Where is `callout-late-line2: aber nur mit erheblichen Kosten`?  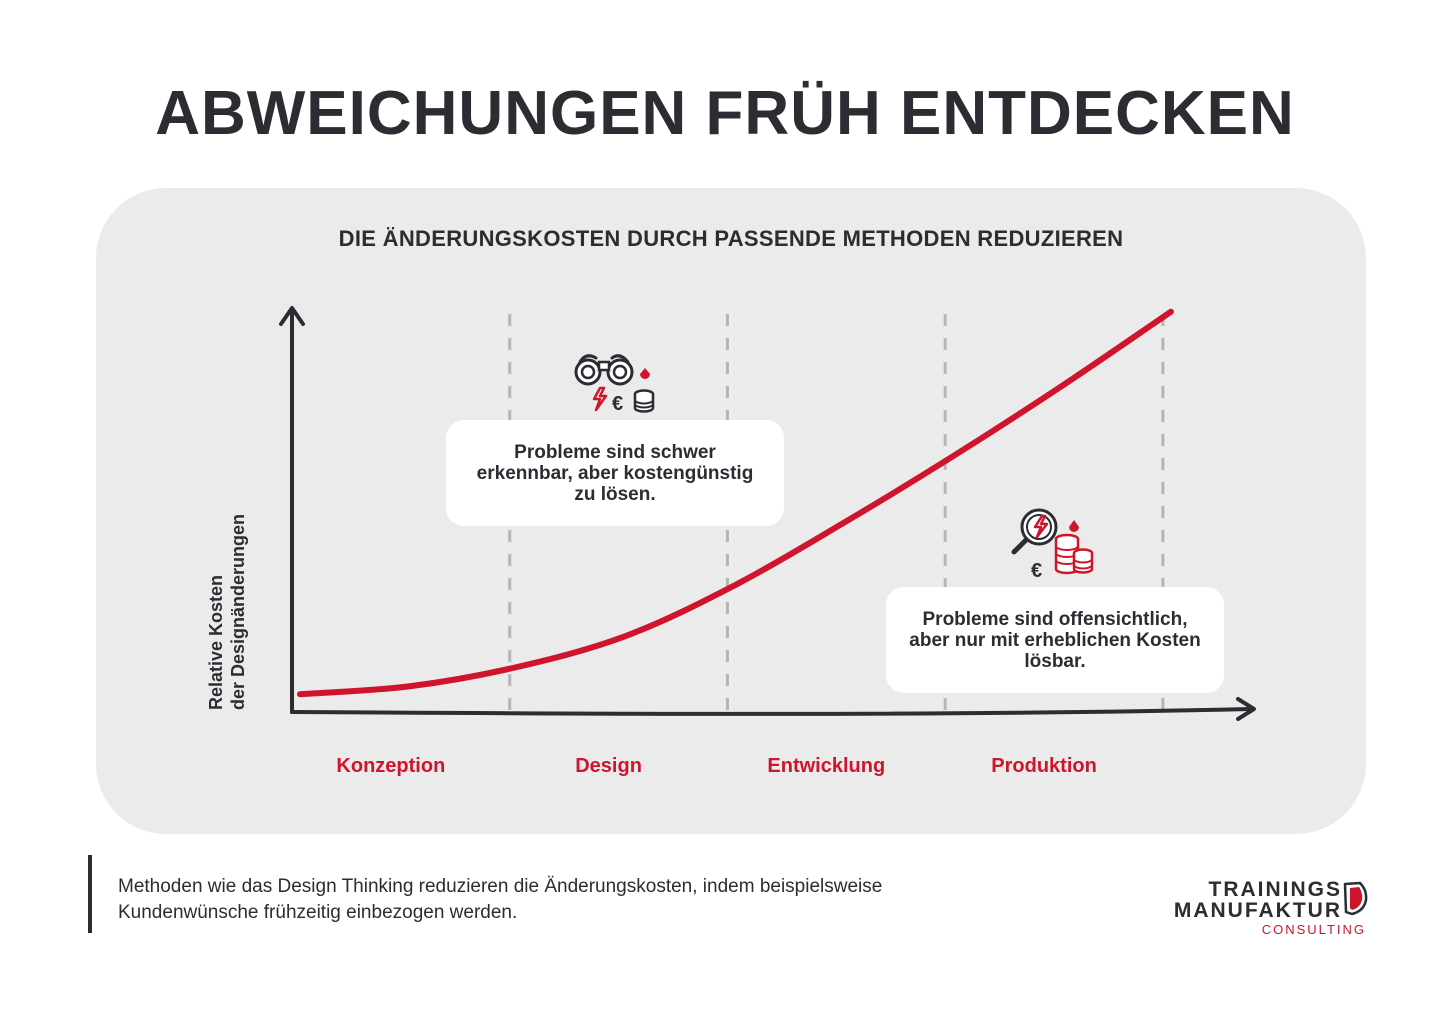
callout-late-line2: aber nur mit erheblichen Kosten is located at coordinates (1055, 640).